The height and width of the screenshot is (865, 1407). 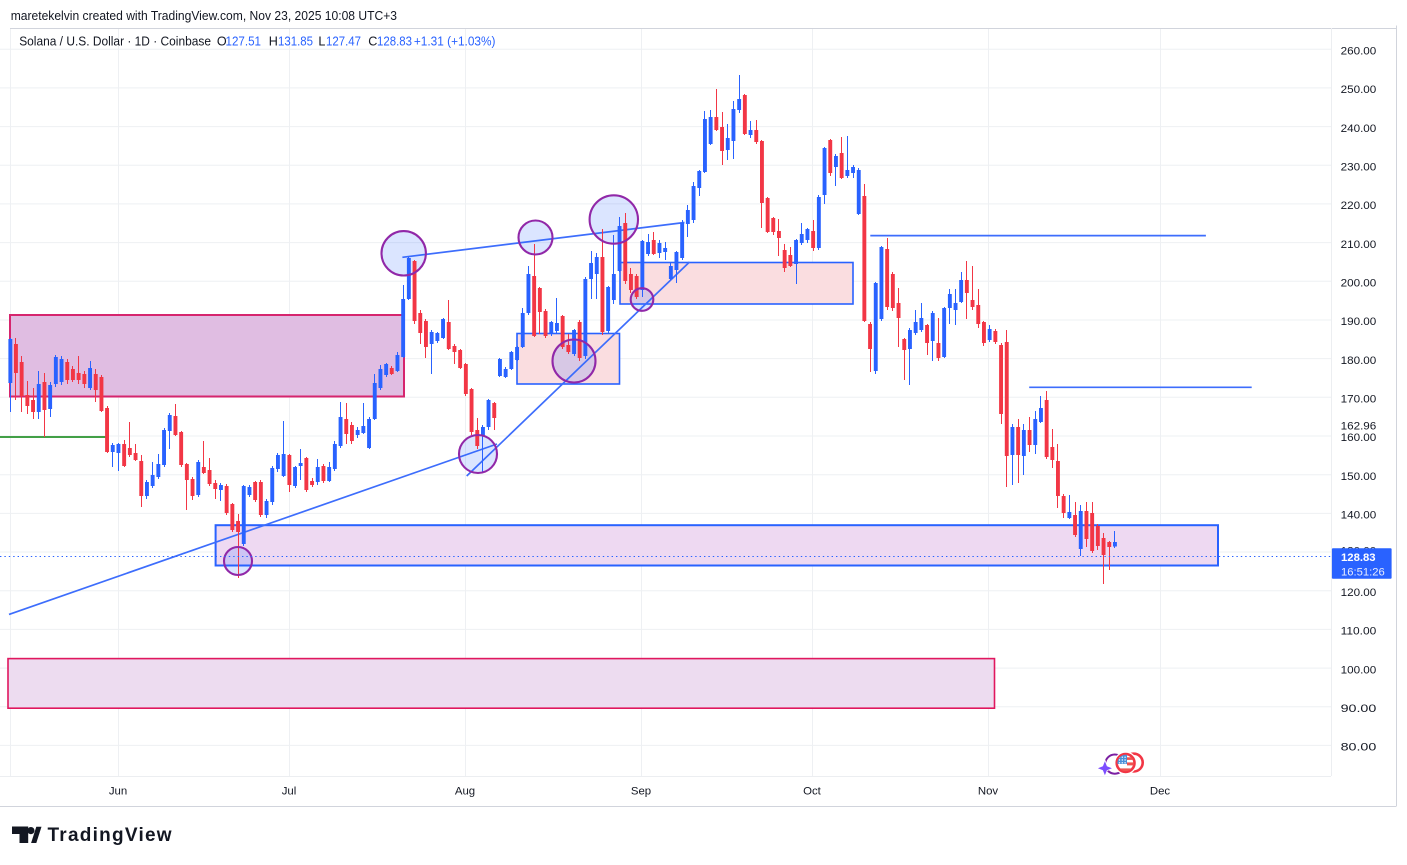 I want to click on svg-text: 250.00, so click(x=1359, y=90).